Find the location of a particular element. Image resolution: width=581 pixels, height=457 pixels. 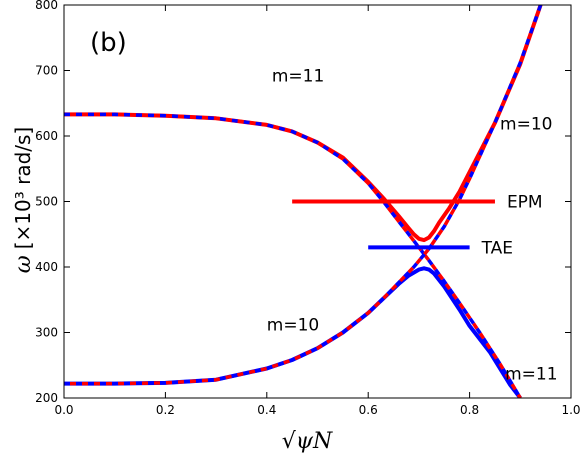

y-axis-unit: [×10³ rad/s] is located at coordinates (23, 188).